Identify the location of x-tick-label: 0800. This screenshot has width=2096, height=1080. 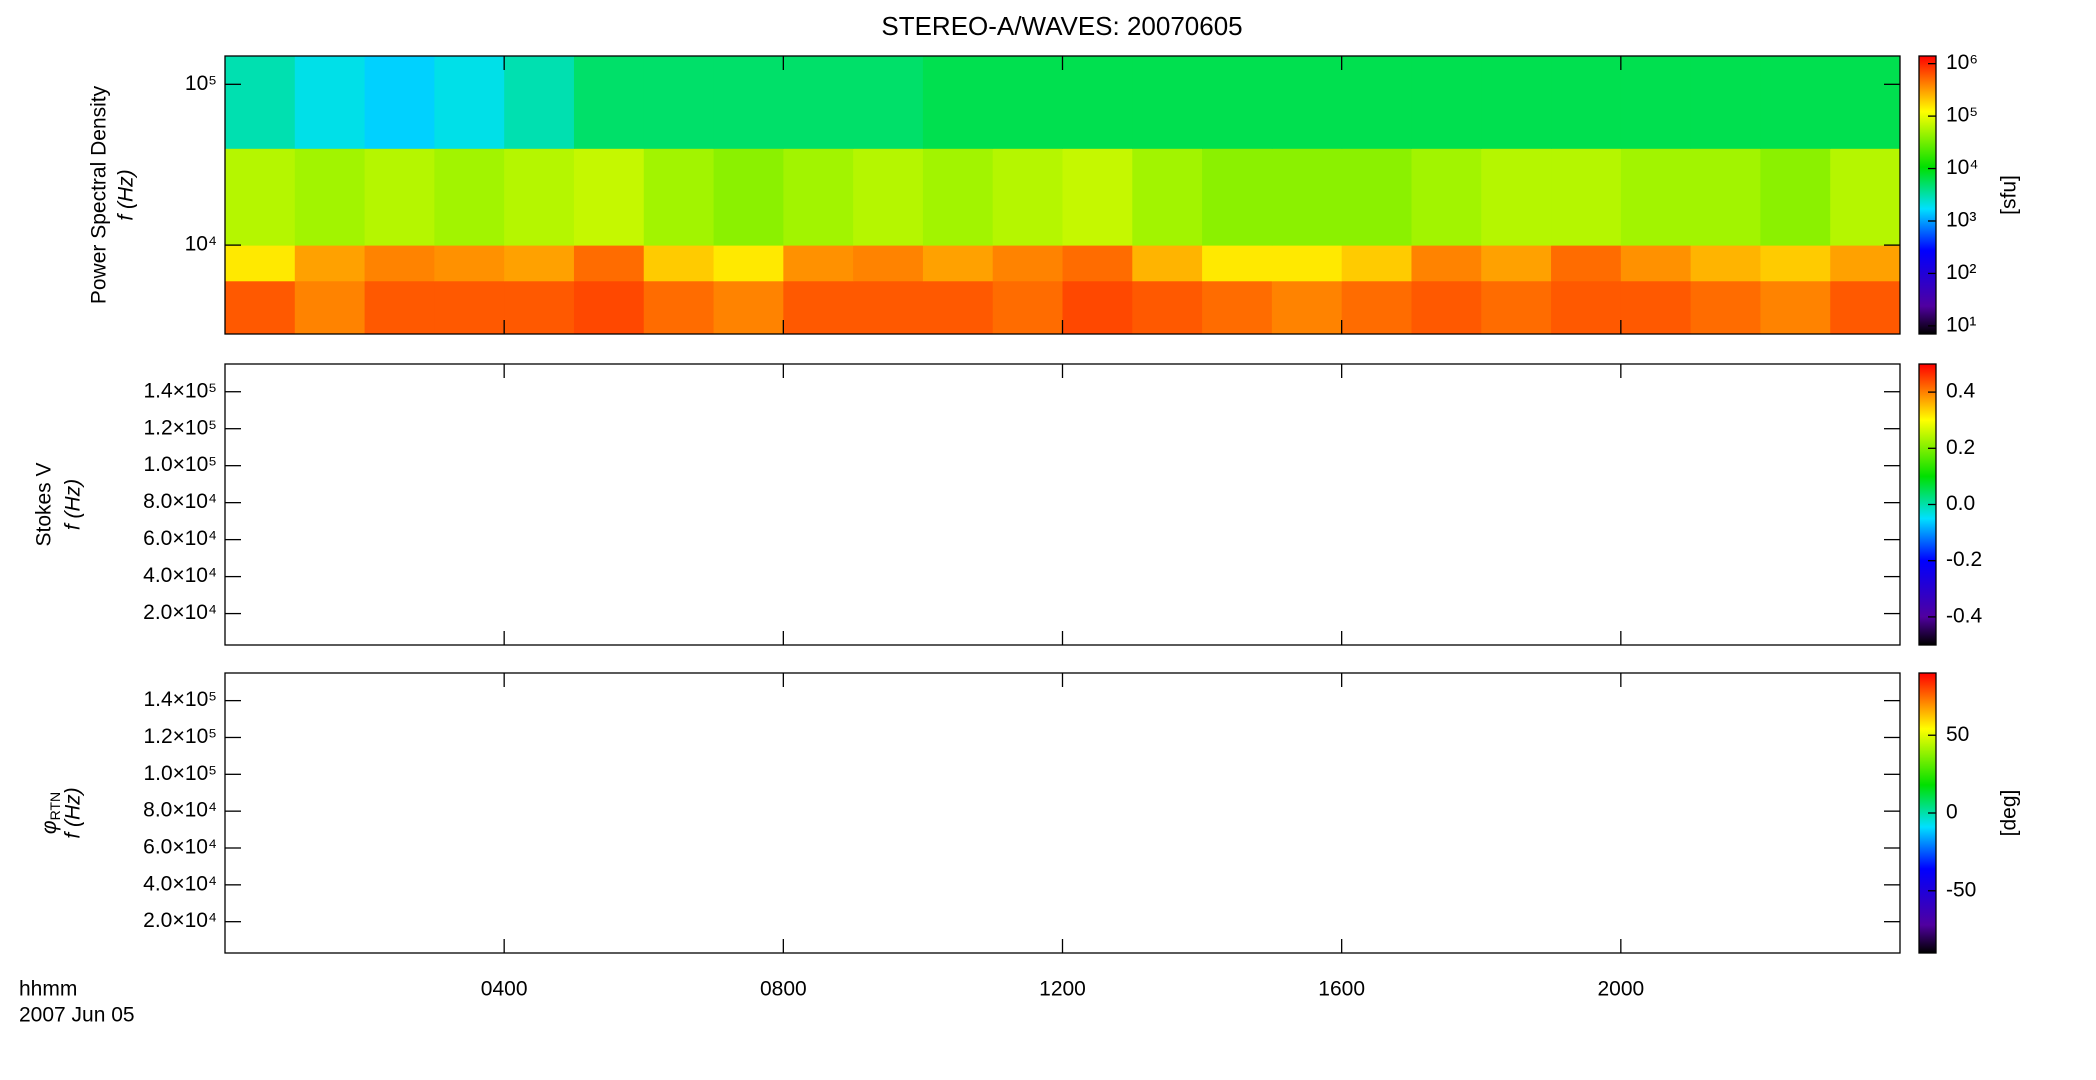
(783, 989).